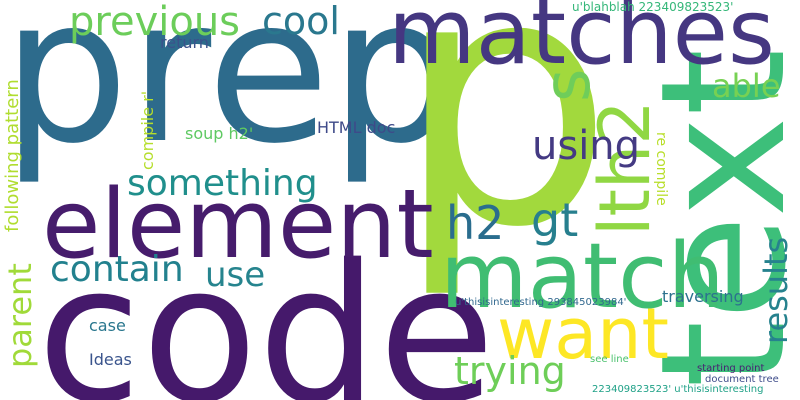 The width and height of the screenshot is (800, 400). What do you see at coordinates (703, 296) in the screenshot?
I see `word-traversing: traversing` at bounding box center [703, 296].